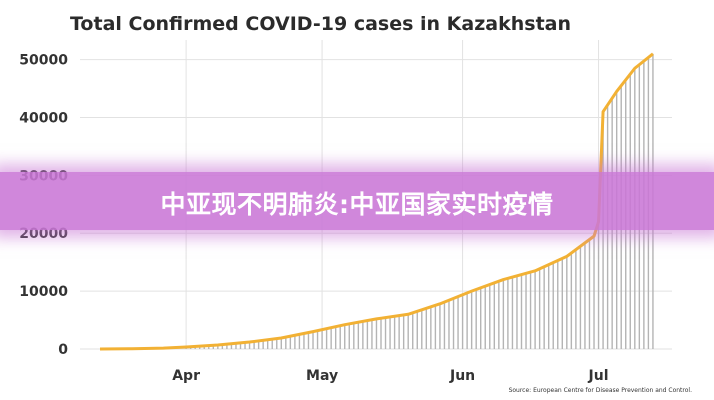 Image resolution: width=714 pixels, height=400 pixels. I want to click on banner-text: 中亚现不明肺炎:中亚国家实时疫情, so click(357, 204).